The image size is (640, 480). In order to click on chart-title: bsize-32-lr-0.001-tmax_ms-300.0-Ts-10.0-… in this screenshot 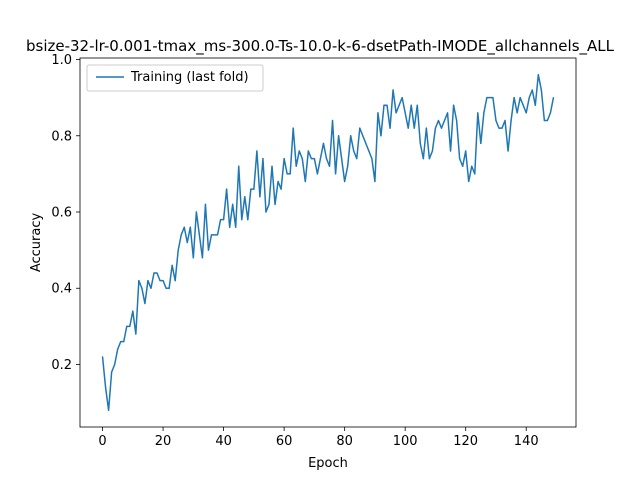, I will do `click(320, 46)`.